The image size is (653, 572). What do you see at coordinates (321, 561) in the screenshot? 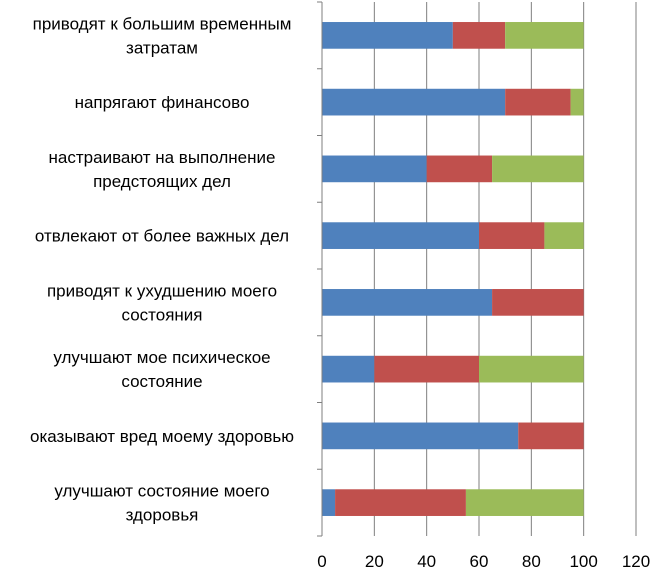
I see `x-tick-label: 0` at bounding box center [321, 561].